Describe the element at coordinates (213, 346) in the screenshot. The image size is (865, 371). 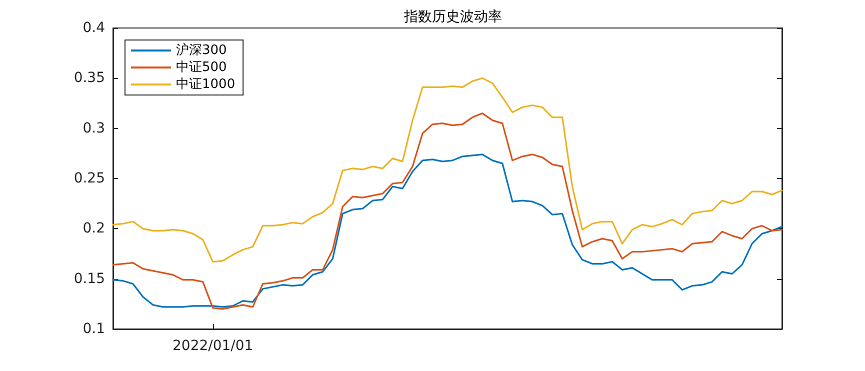
I see `x-tick-label: 2022/01/01` at that location.